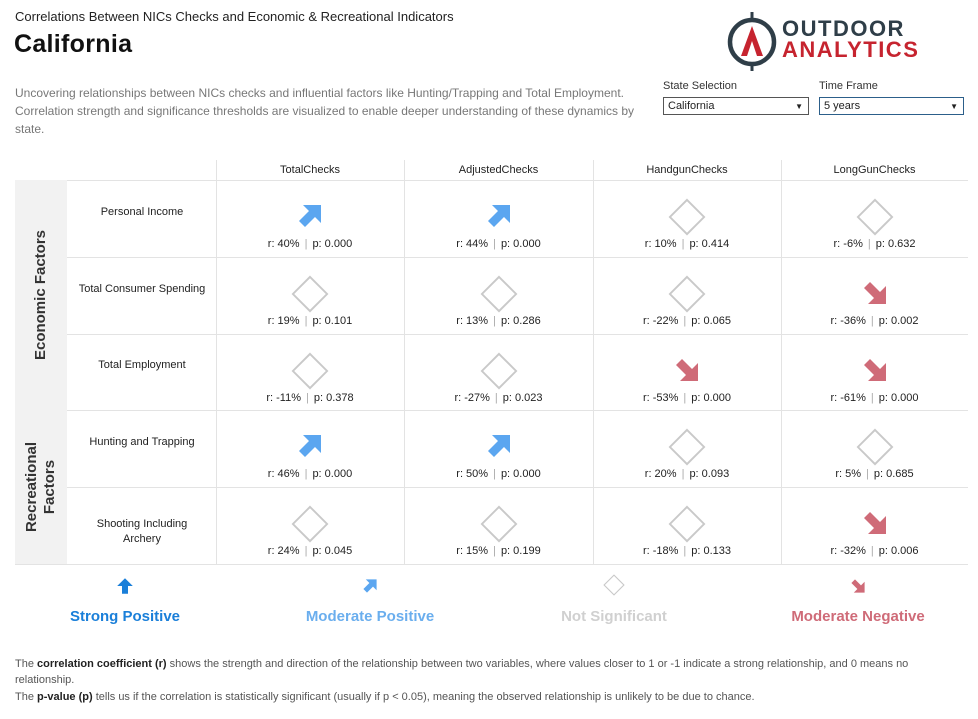  I want to click on correlation-stats: r: -18% | p: 0.133, so click(687, 551).